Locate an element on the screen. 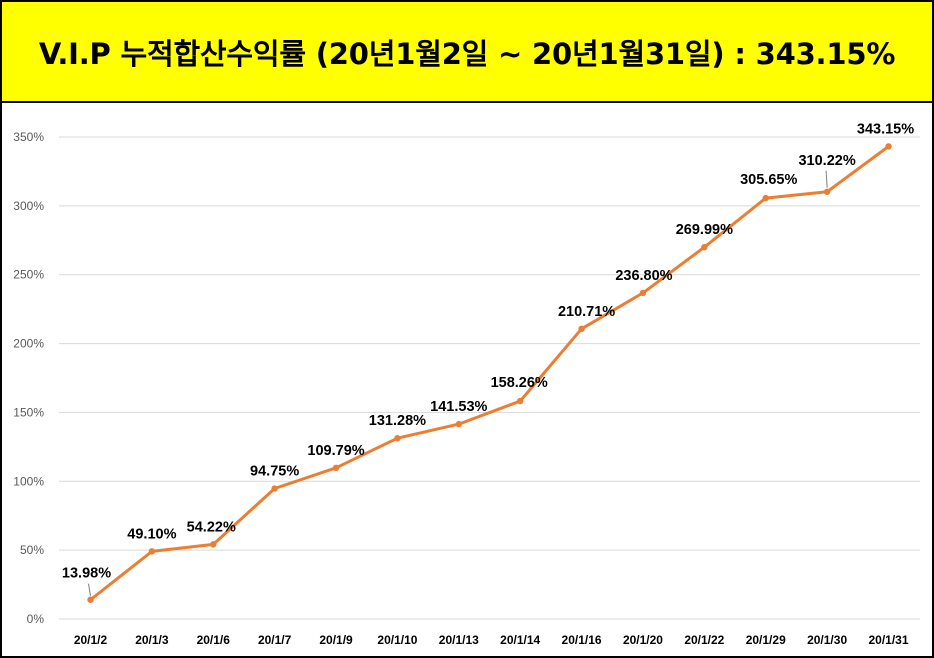 This screenshot has height=658, width=934. data-label: 131.28% is located at coordinates (397, 421).